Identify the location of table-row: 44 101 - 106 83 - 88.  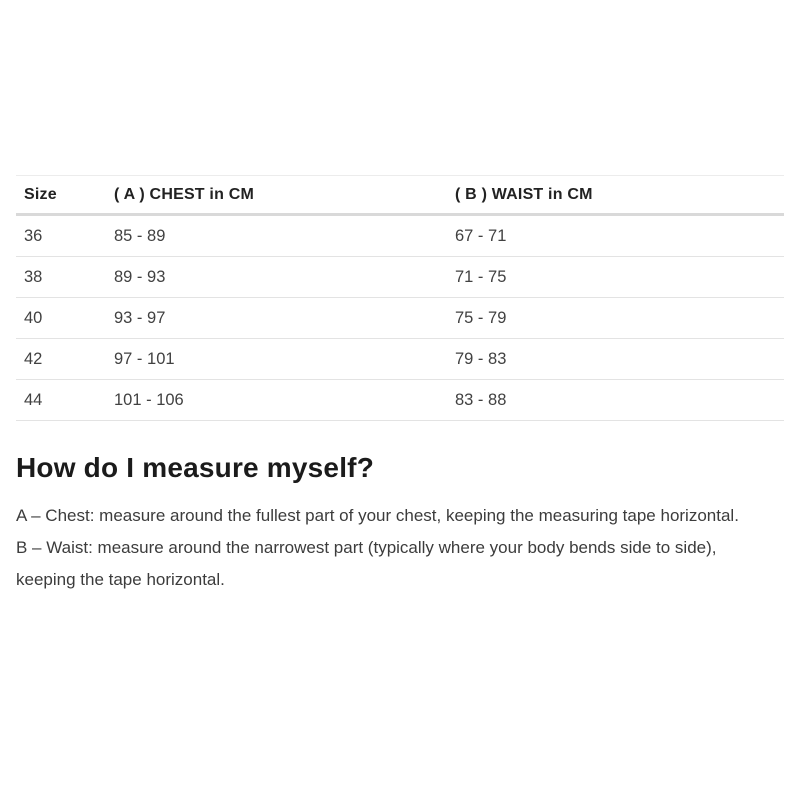
(400, 400).